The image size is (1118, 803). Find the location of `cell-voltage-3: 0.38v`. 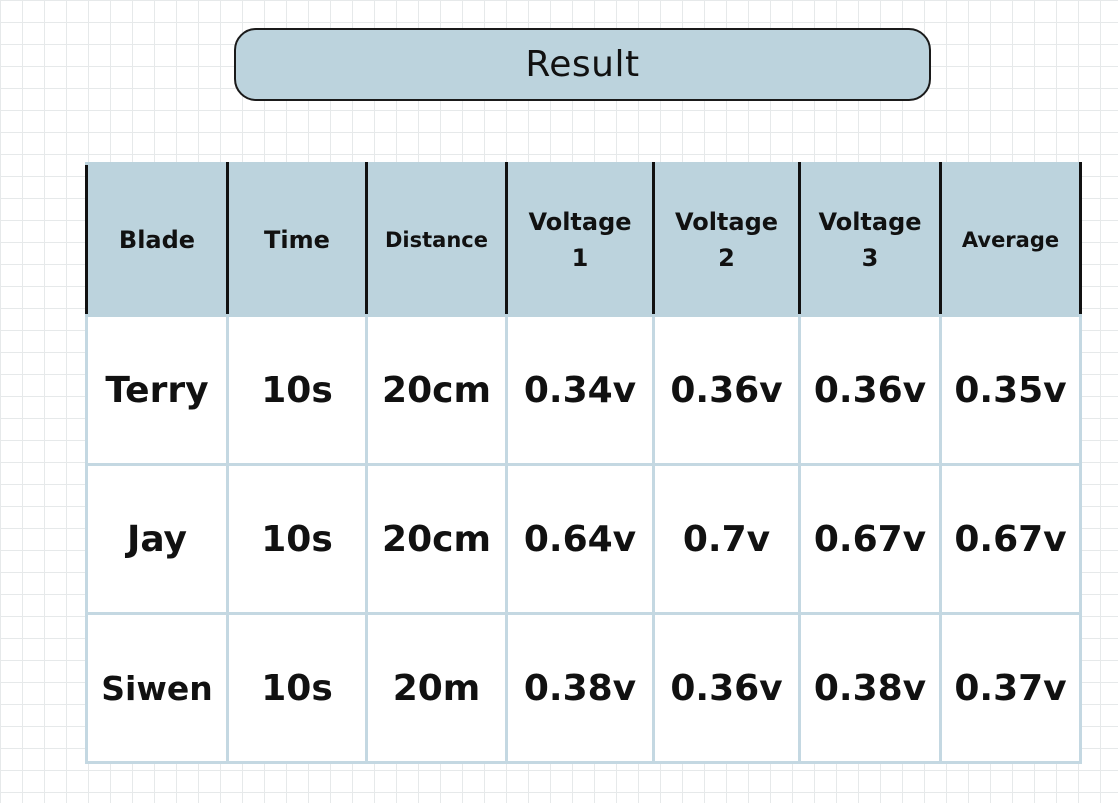

cell-voltage-3: 0.38v is located at coordinates (870, 688).